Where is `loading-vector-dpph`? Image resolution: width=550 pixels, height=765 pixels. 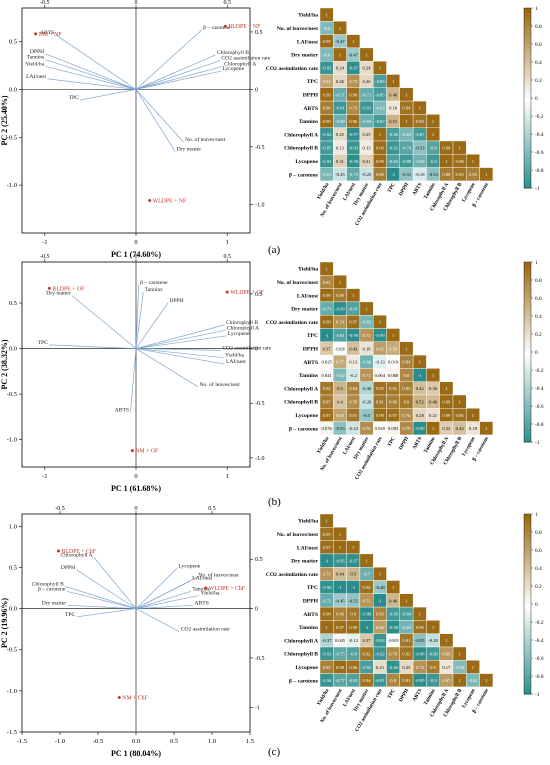 loading-vector-dpph is located at coordinates (91, 71).